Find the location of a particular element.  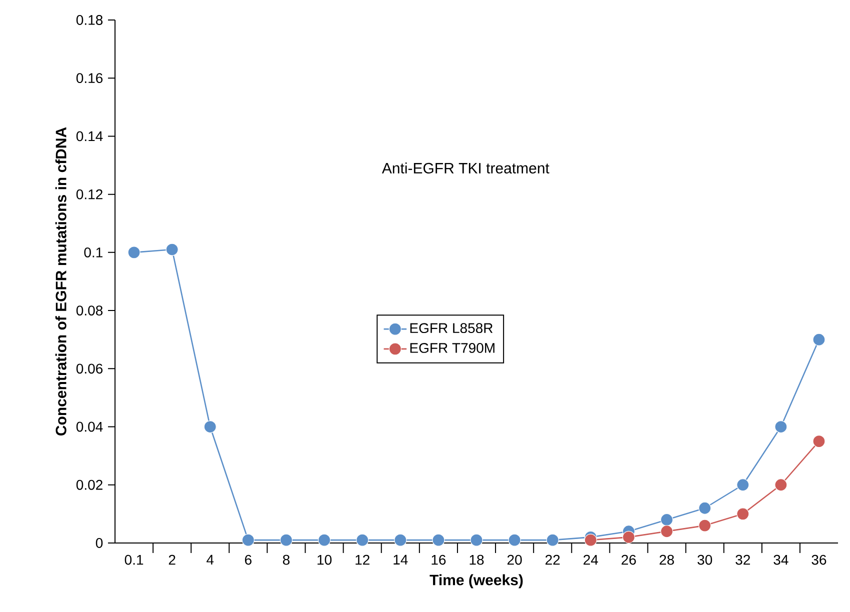

y-tick-label: 0.02 is located at coordinates (89, 485).